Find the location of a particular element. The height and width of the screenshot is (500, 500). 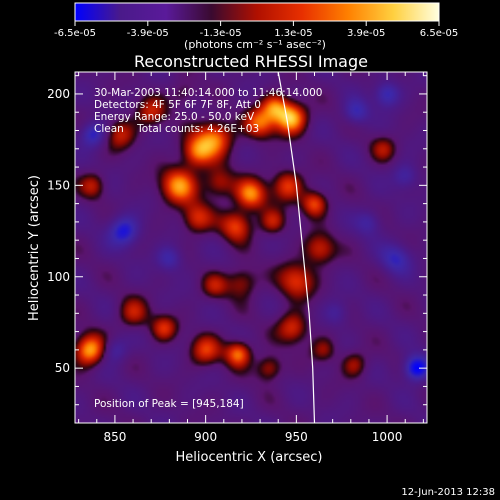

colorbar-frame is located at coordinates (257, 12).